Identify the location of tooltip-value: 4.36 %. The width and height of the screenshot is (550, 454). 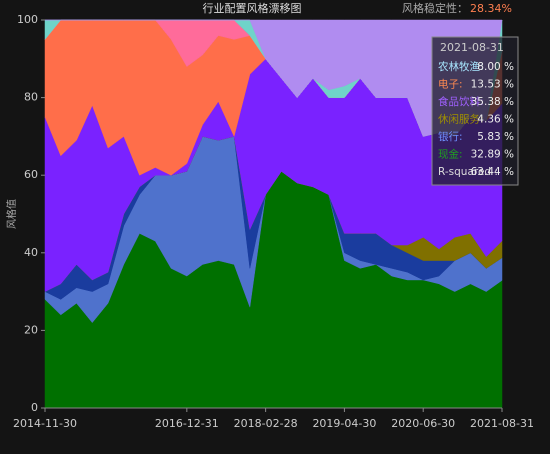
(495, 120).